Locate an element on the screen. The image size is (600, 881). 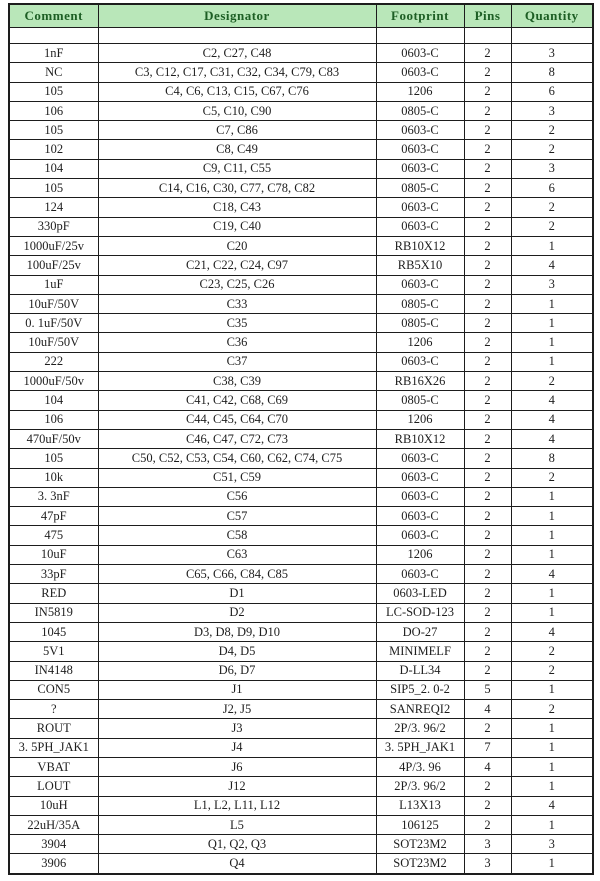
table-cell: C2, C27, C48 is located at coordinates (237, 53).